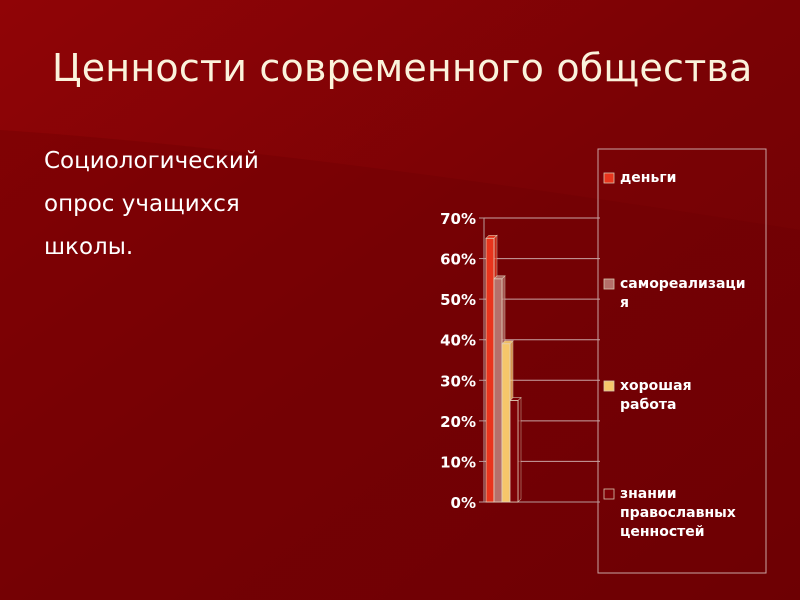 This screenshot has height=600, width=800. I want to click on subtitle-line: опрос учащихся, so click(142, 204).